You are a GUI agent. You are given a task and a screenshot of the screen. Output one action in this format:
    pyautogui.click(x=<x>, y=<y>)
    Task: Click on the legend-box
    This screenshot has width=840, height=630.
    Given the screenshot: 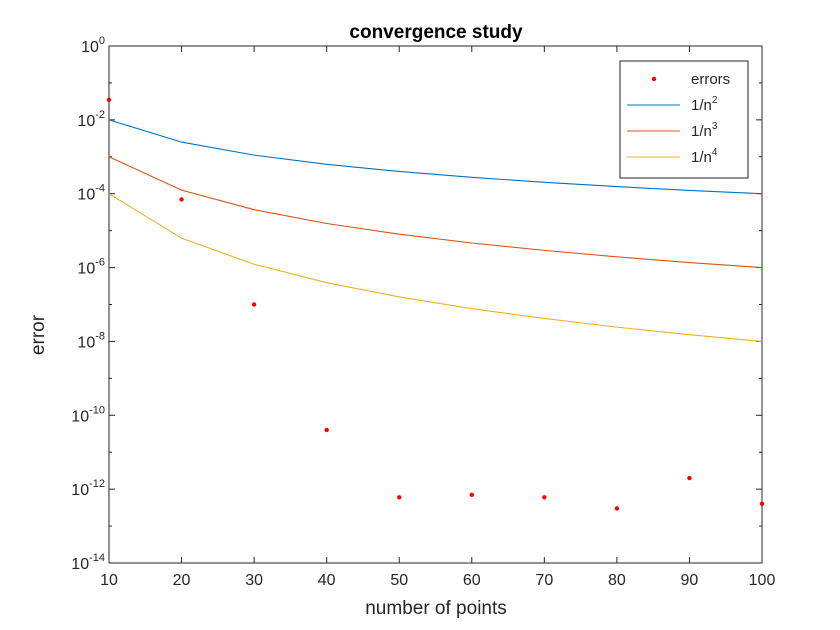 What is the action you would take?
    pyautogui.click(x=684, y=119)
    